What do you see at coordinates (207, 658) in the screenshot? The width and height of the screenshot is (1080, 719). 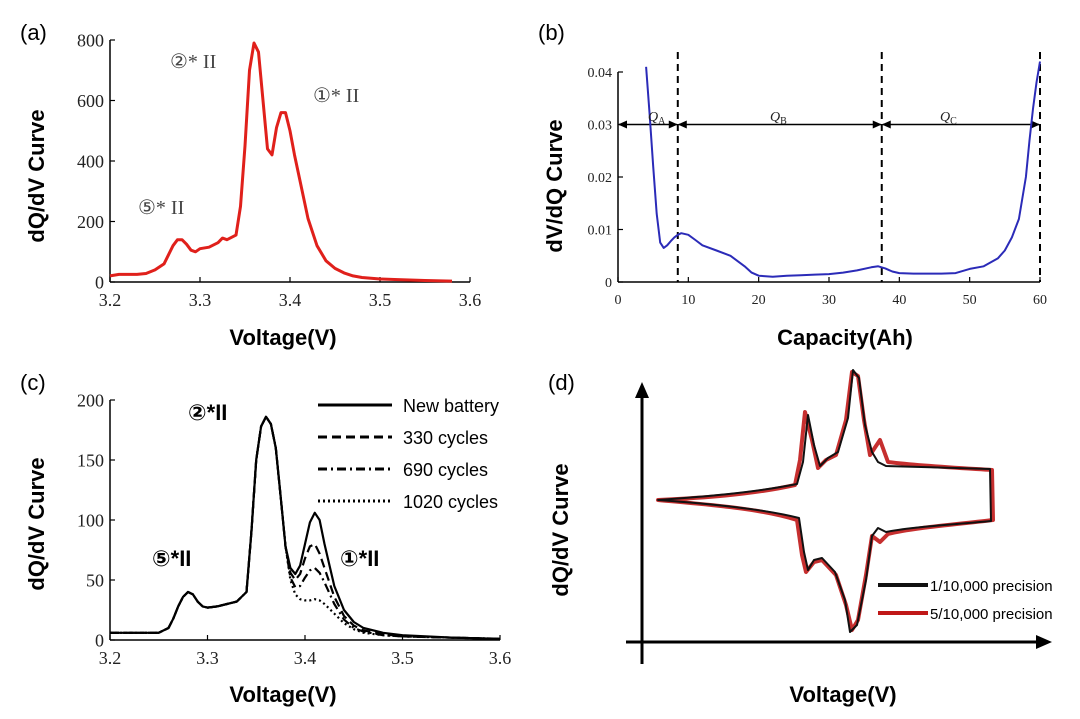 I see `c-plot-x-tick-label: 3.3` at bounding box center [207, 658].